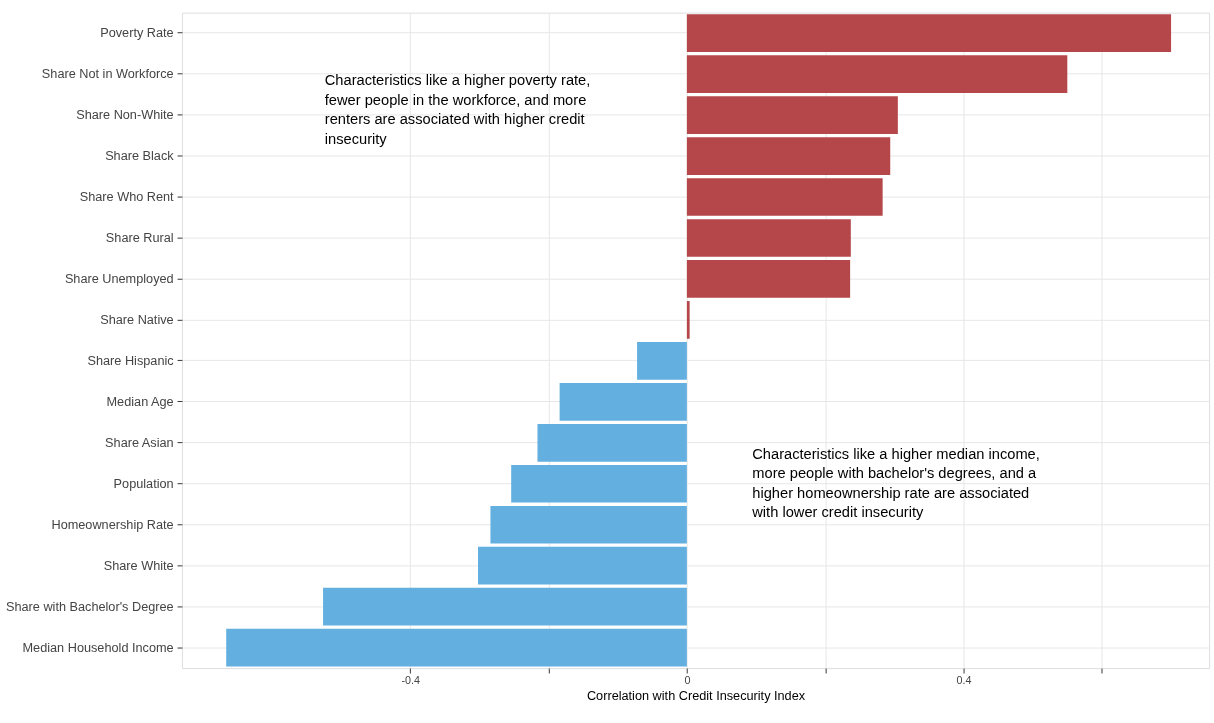  Describe the element at coordinates (137, 33) in the screenshot. I see `y-tick-label: Poverty Rate` at that location.